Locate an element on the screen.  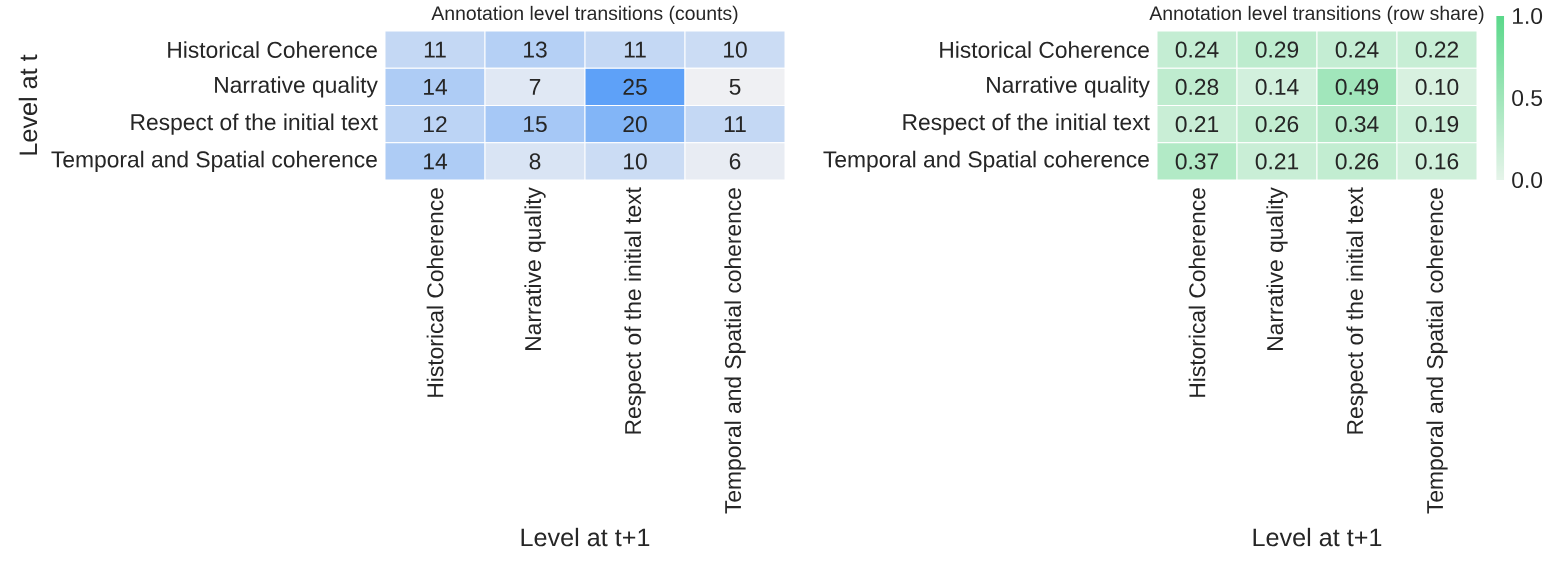
color-bar-label: 1.0 is located at coordinates (1528, 16).